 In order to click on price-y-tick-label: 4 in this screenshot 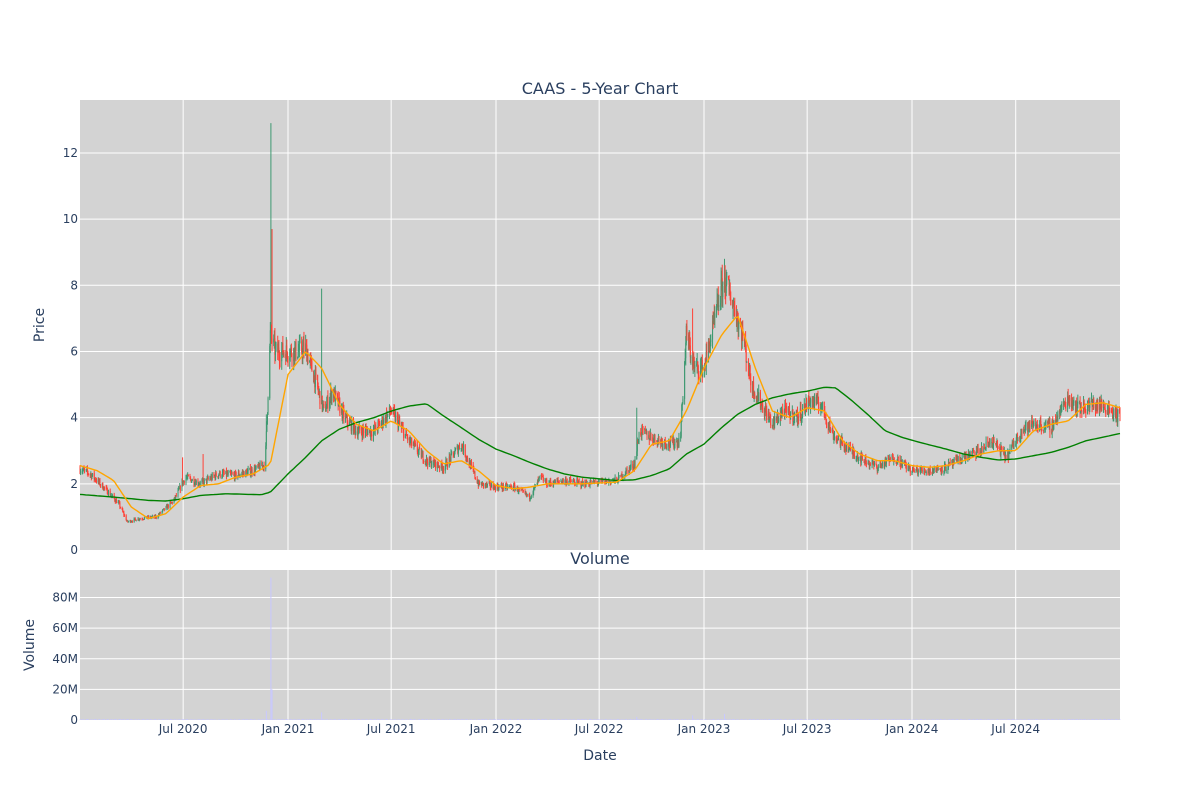, I will do `click(74, 418)`.